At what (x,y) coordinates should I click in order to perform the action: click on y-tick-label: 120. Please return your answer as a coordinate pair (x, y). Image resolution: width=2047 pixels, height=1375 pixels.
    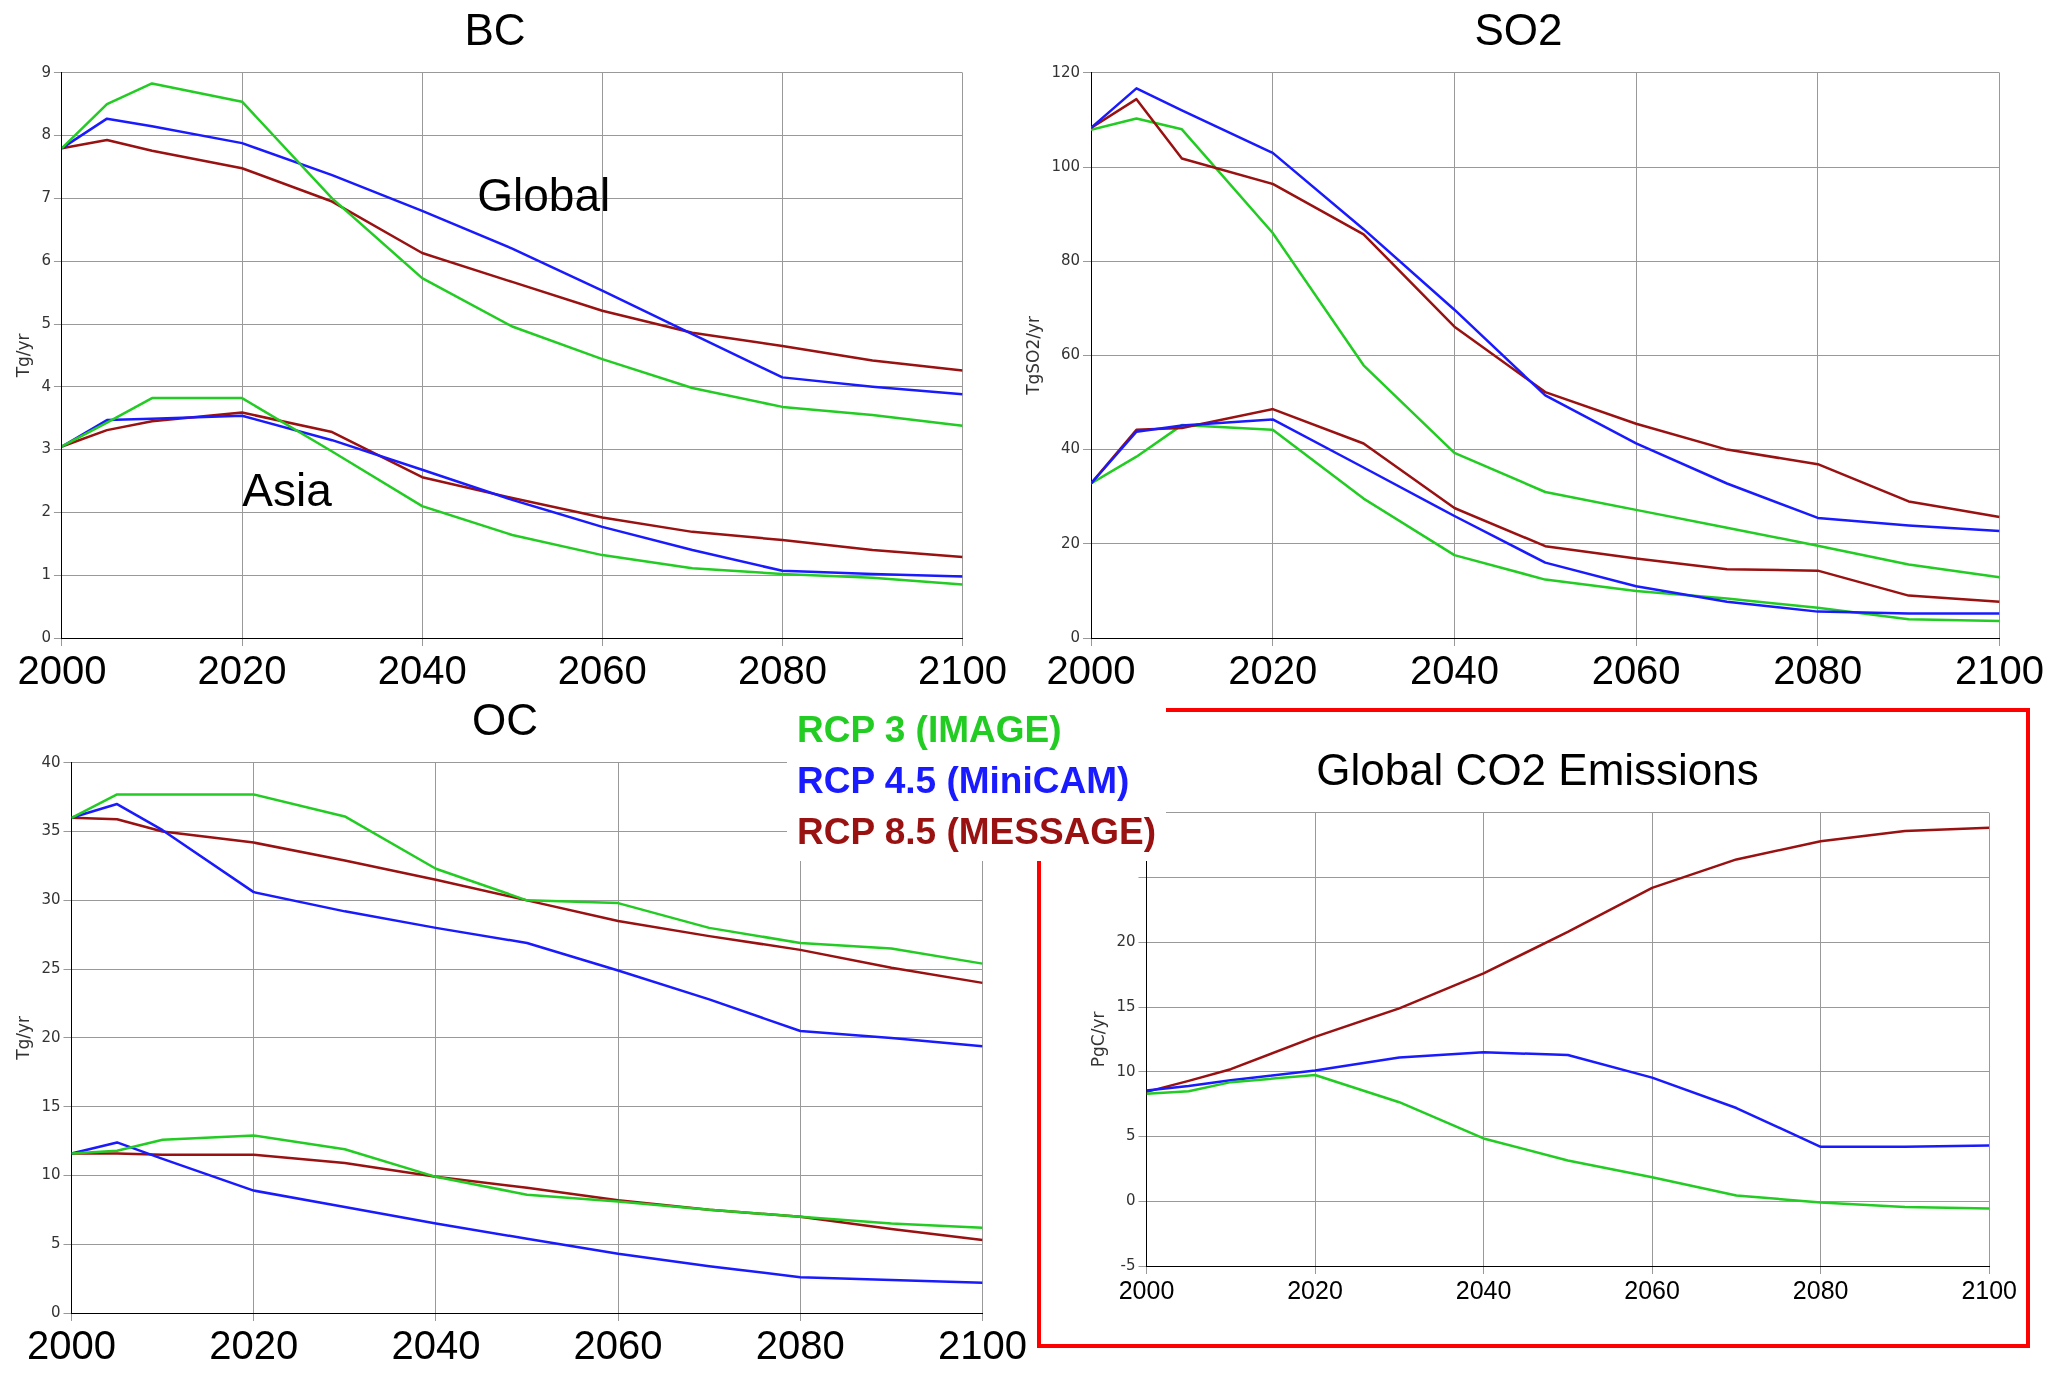
    Looking at the image, I should click on (1066, 71).